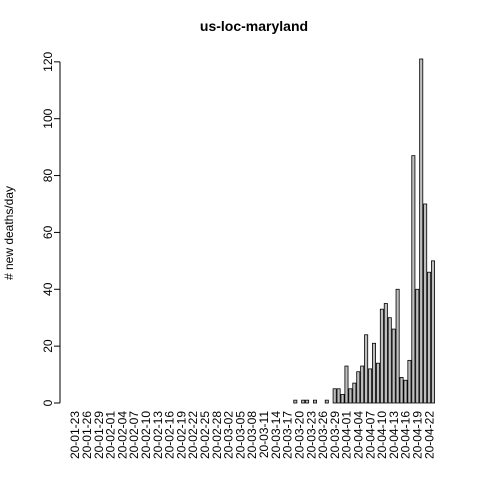  I want to click on x-tick-label: 20-01-26, so click(87, 435).